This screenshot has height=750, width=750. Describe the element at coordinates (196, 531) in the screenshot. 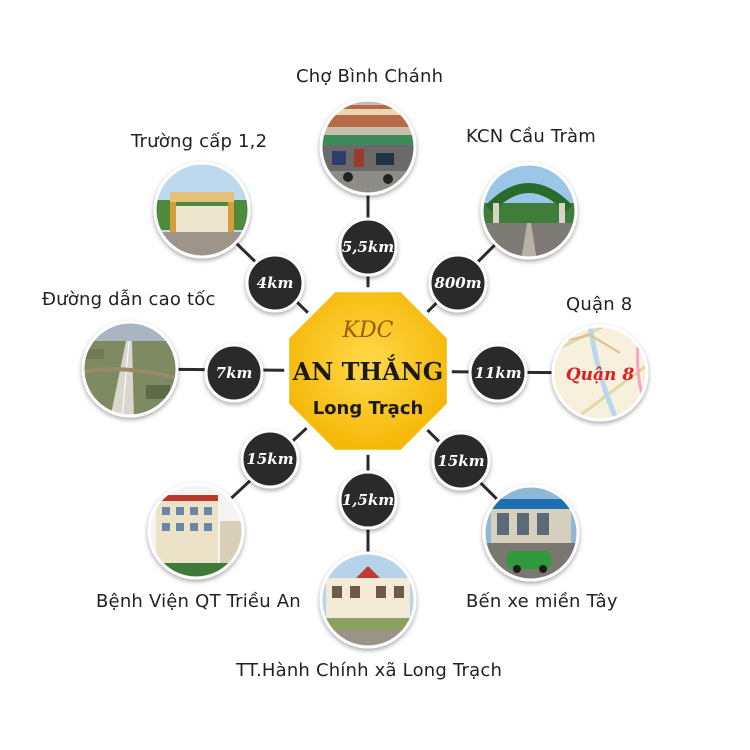

I see `hospital-photo` at that location.